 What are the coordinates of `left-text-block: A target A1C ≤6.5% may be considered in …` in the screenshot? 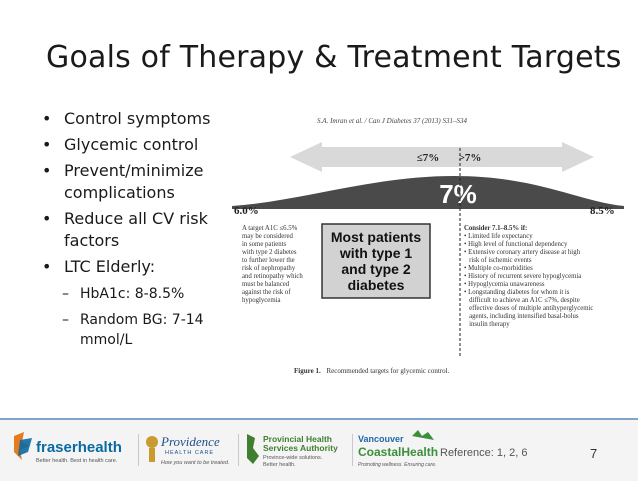 It's located at (272, 264).